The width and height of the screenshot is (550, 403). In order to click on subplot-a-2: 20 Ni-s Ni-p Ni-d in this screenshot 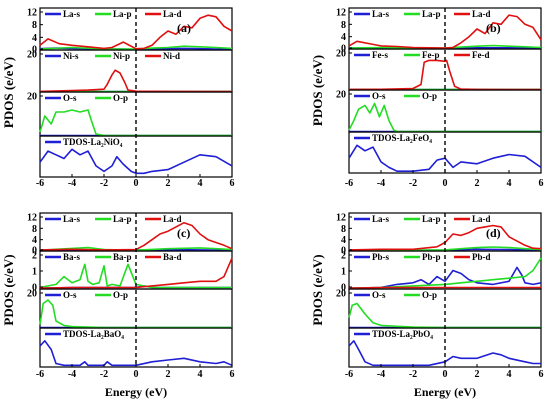, I will do `click(130, 71)`.